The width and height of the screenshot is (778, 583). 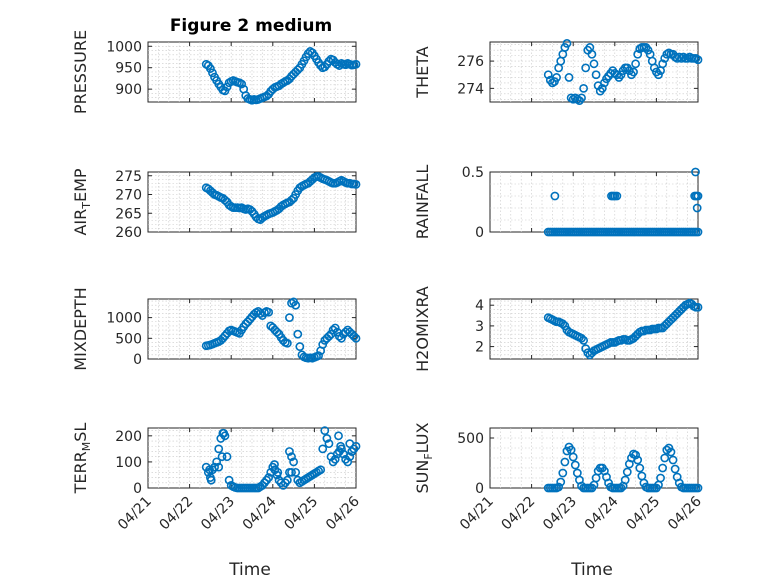 What do you see at coordinates (422, 72) in the screenshot?
I see `y-axis-label: THETA` at bounding box center [422, 72].